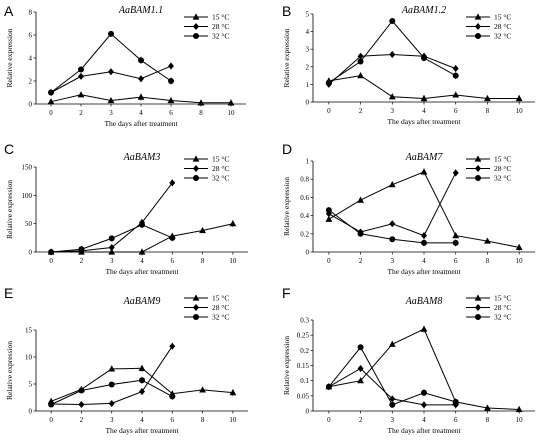 Image resolution: width=550 pixels, height=443 pixels. Describe the element at coordinates (31, 36) in the screenshot. I see `y-tick-label: 6` at that location.